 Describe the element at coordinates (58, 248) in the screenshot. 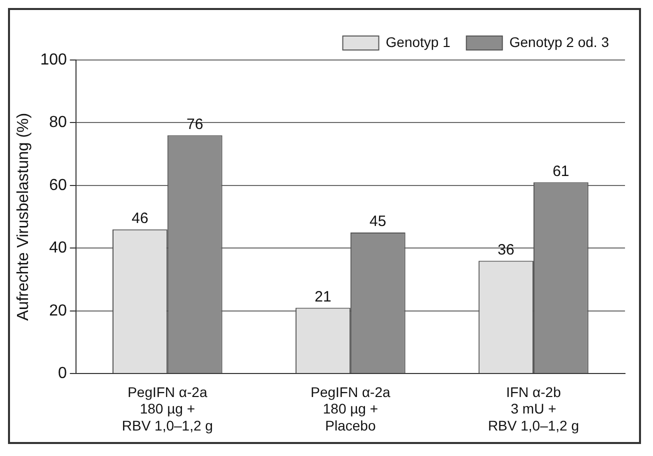

I see `y-tick-label: 40` at that location.